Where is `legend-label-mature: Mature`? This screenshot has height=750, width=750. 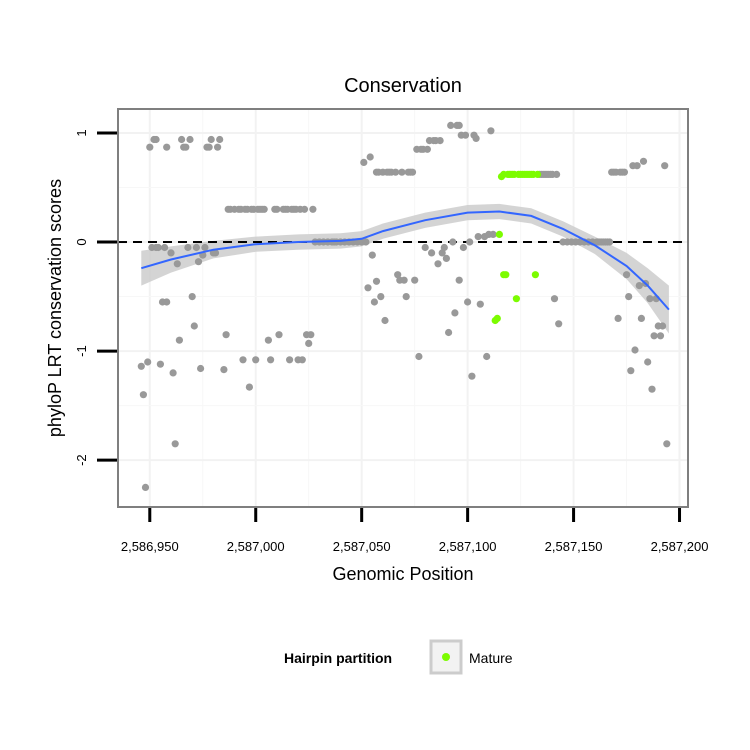
legend-label-mature: Mature is located at coordinates (491, 658).